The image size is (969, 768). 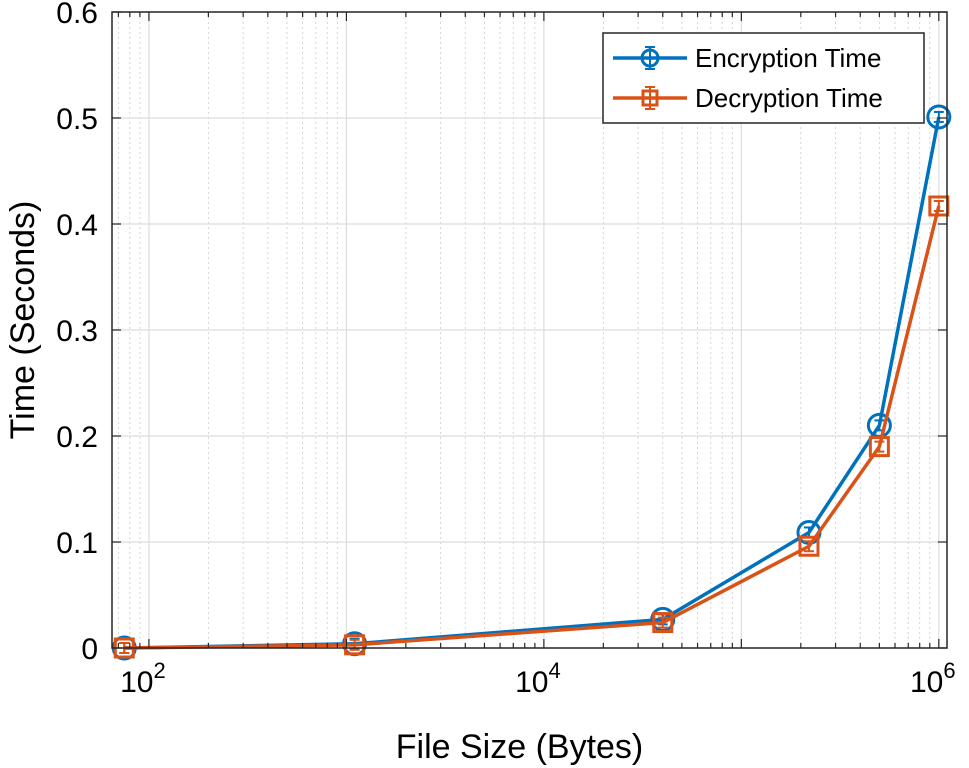 I want to click on data-point-circle, so click(x=939, y=117).